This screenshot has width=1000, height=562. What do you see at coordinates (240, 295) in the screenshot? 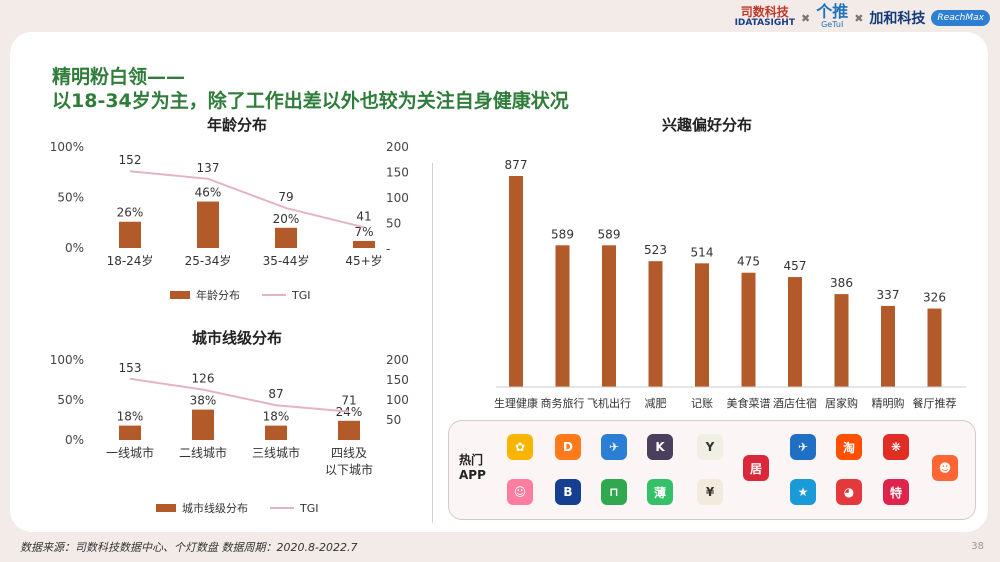
I see `age-legend: 年龄分布 TGI` at bounding box center [240, 295].